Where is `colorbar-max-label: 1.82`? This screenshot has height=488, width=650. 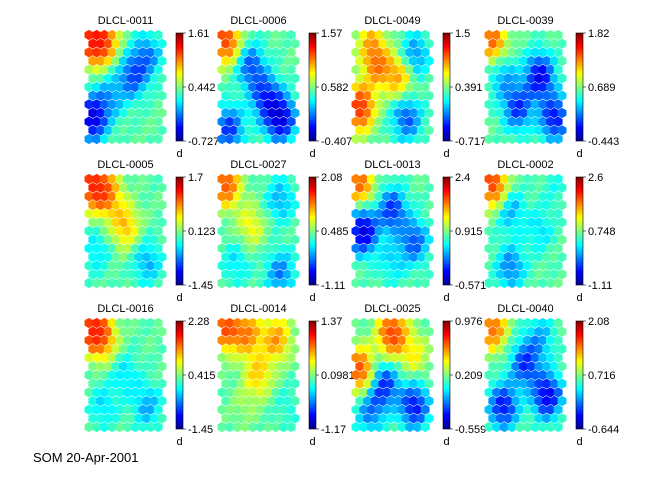 colorbar-max-label: 1.82 is located at coordinates (598, 34).